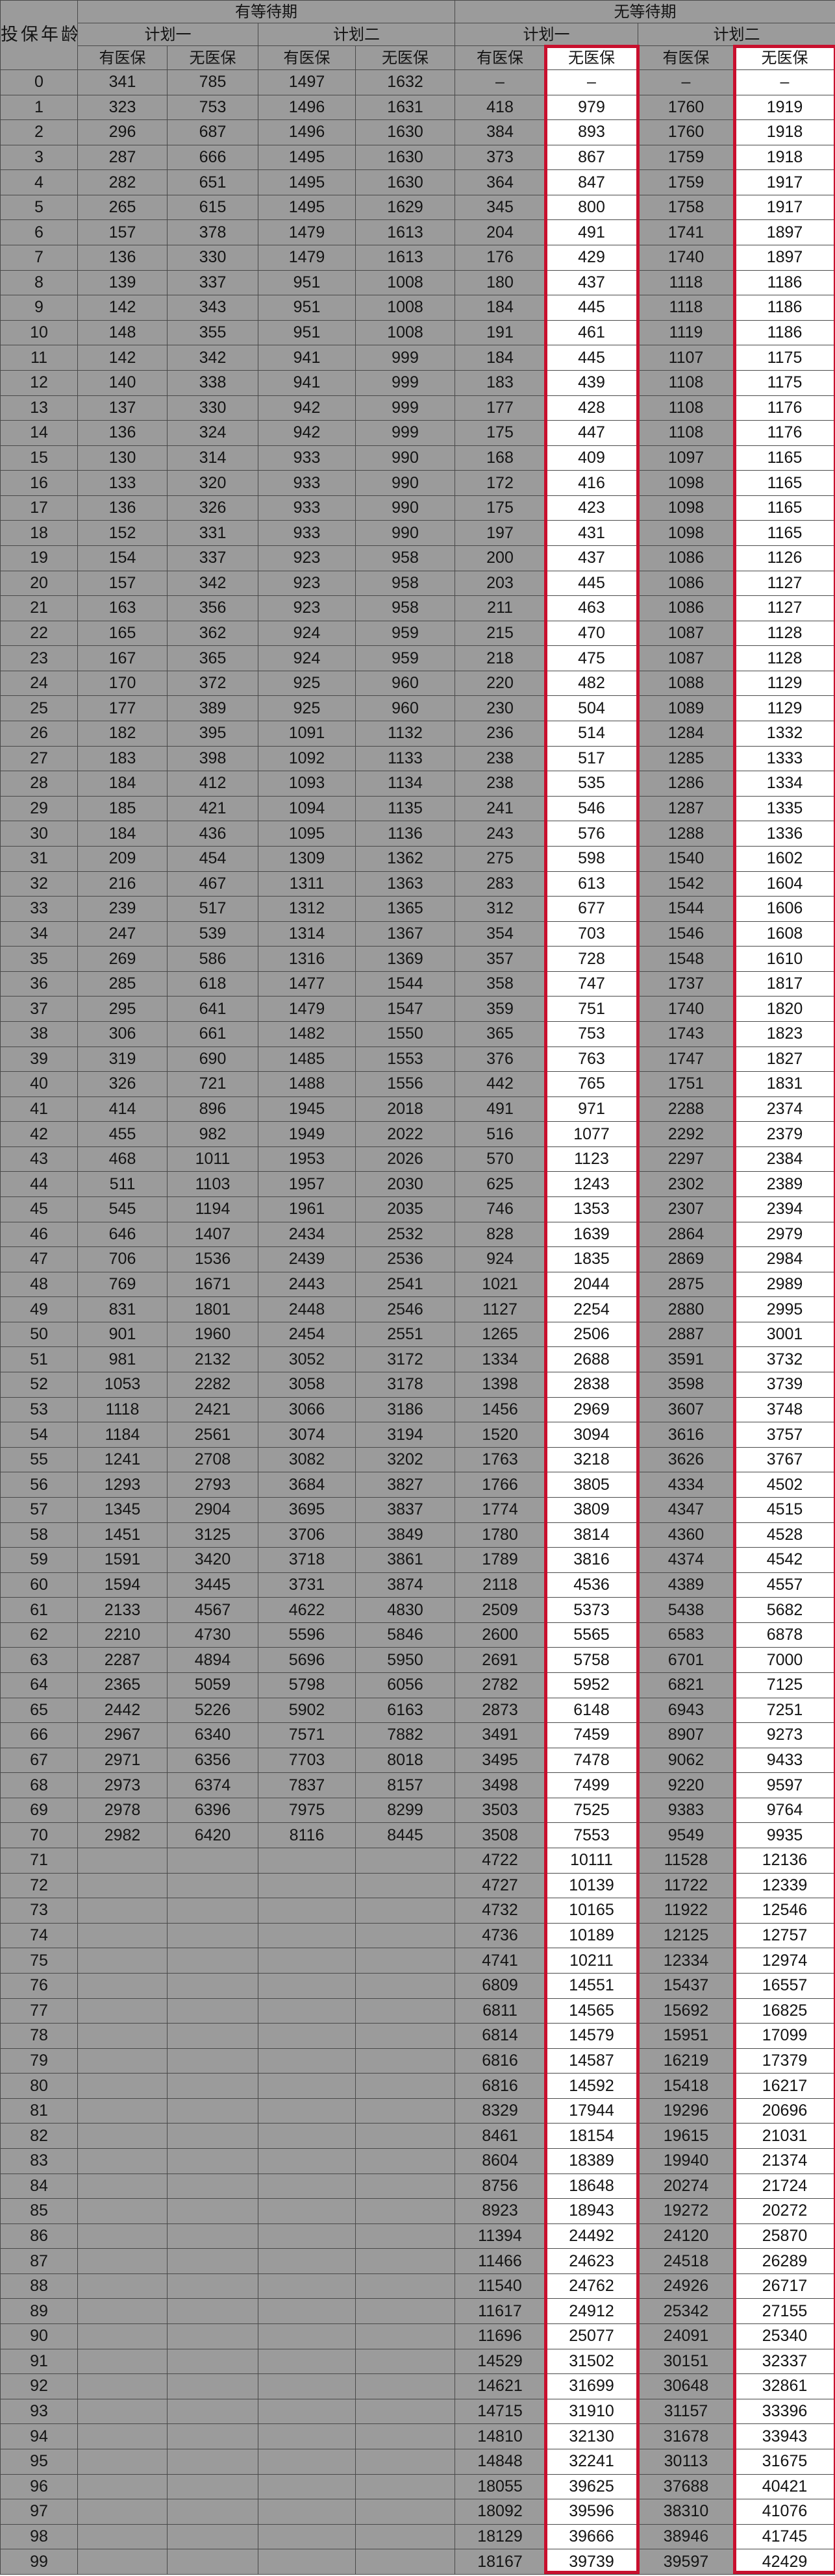  I want to click on waiting-plan2-with-cell: 3695, so click(307, 1509).